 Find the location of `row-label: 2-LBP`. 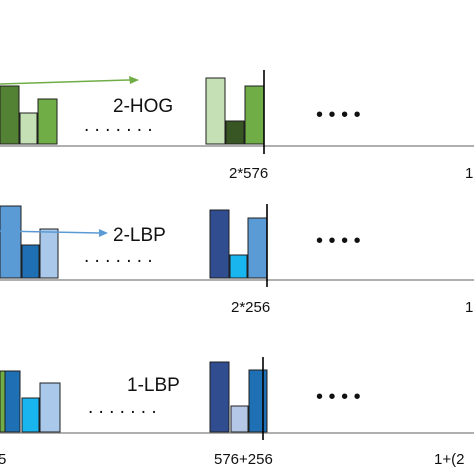

row-label: 2-LBP is located at coordinates (139, 235).